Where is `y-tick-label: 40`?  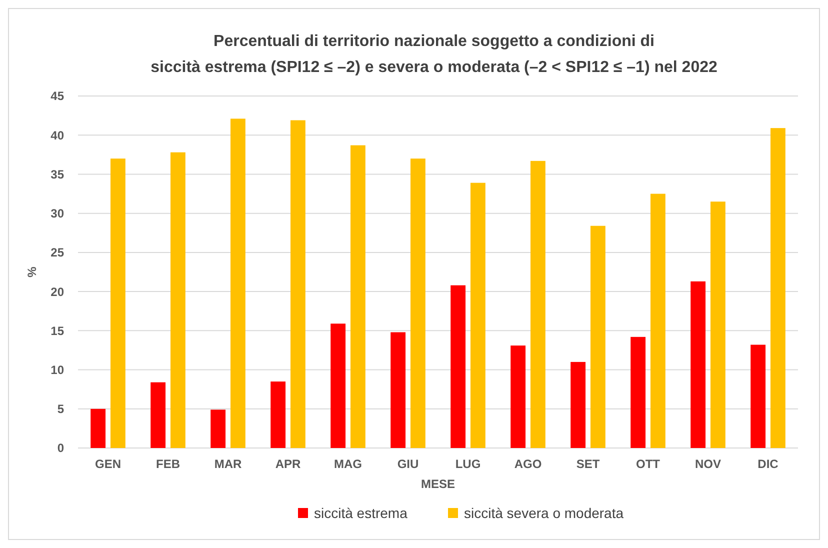
y-tick-label: 40 is located at coordinates (57, 135).